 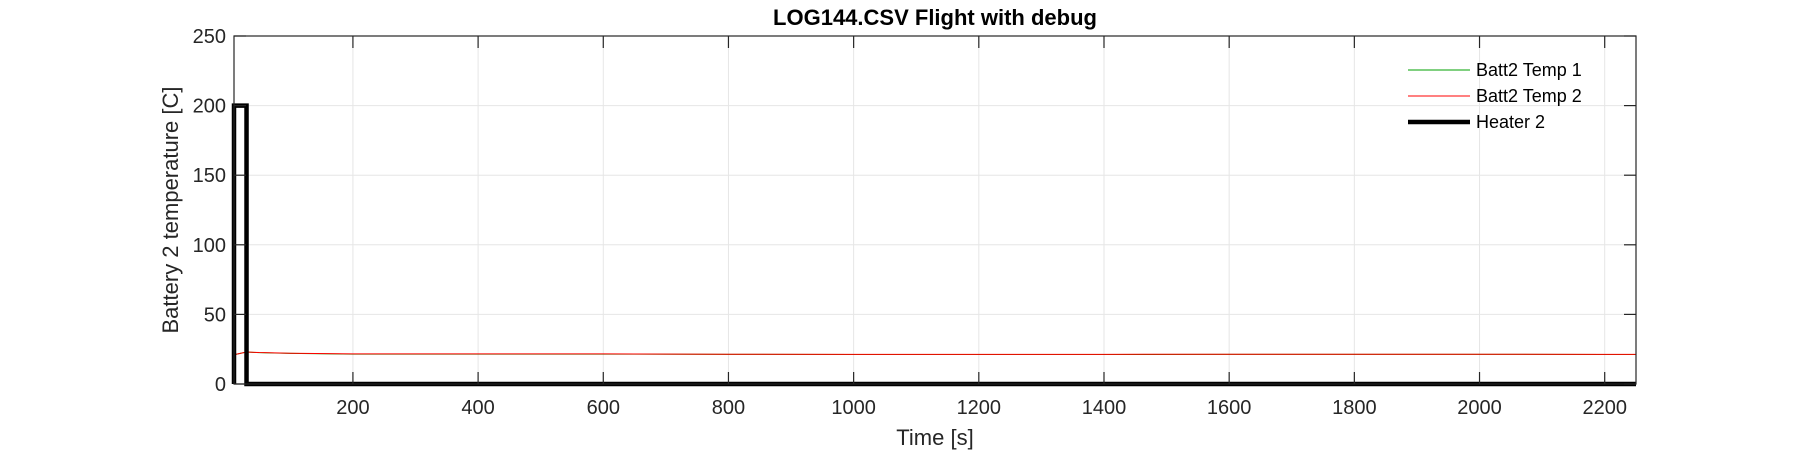 What do you see at coordinates (1510, 122) in the screenshot?
I see `legend-label-3: Heater 2` at bounding box center [1510, 122].